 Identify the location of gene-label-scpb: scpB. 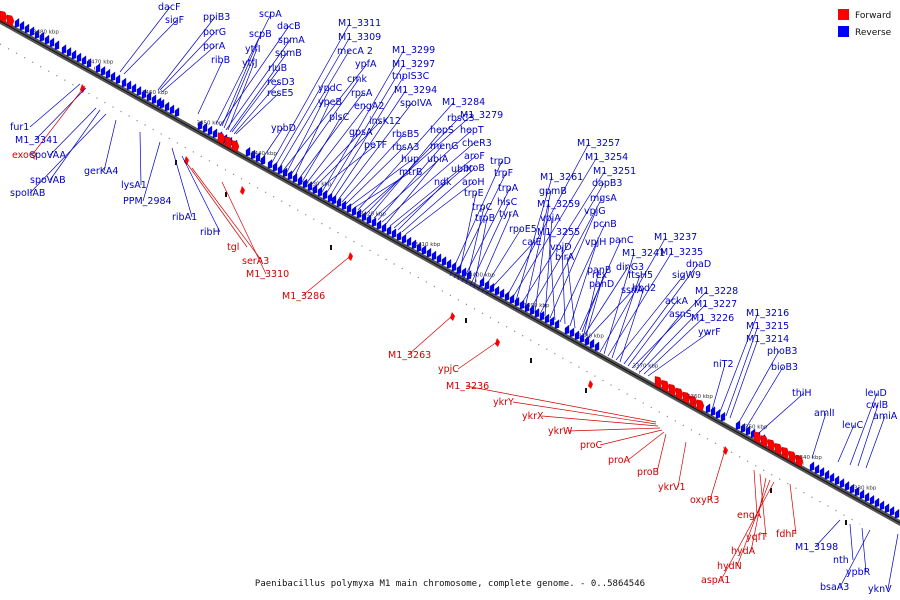
(260, 34).